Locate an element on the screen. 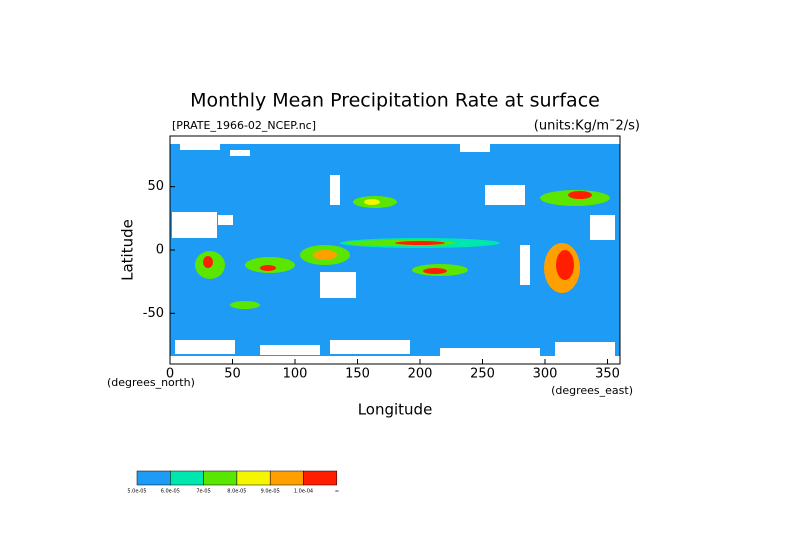 The width and height of the screenshot is (789, 558). x-tick-label: 300 is located at coordinates (545, 374).